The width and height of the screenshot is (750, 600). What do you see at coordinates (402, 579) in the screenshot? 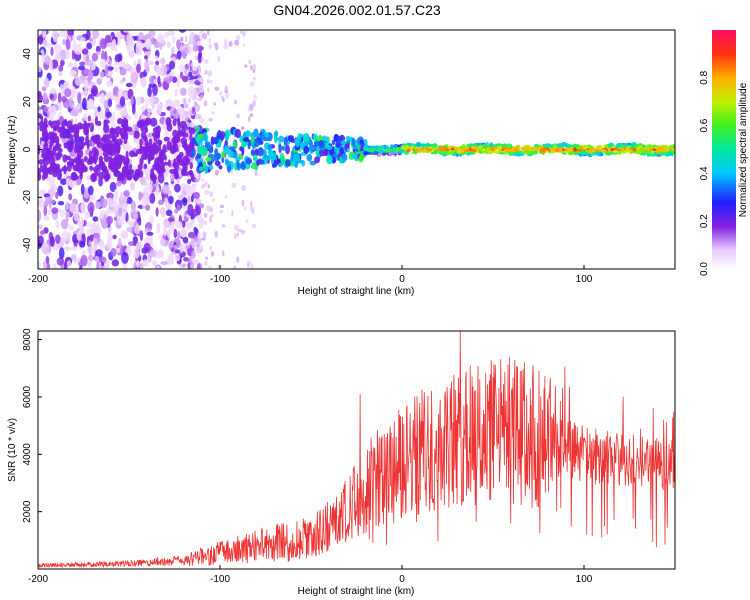
I see `snr-x-tick-label: 0` at bounding box center [402, 579].